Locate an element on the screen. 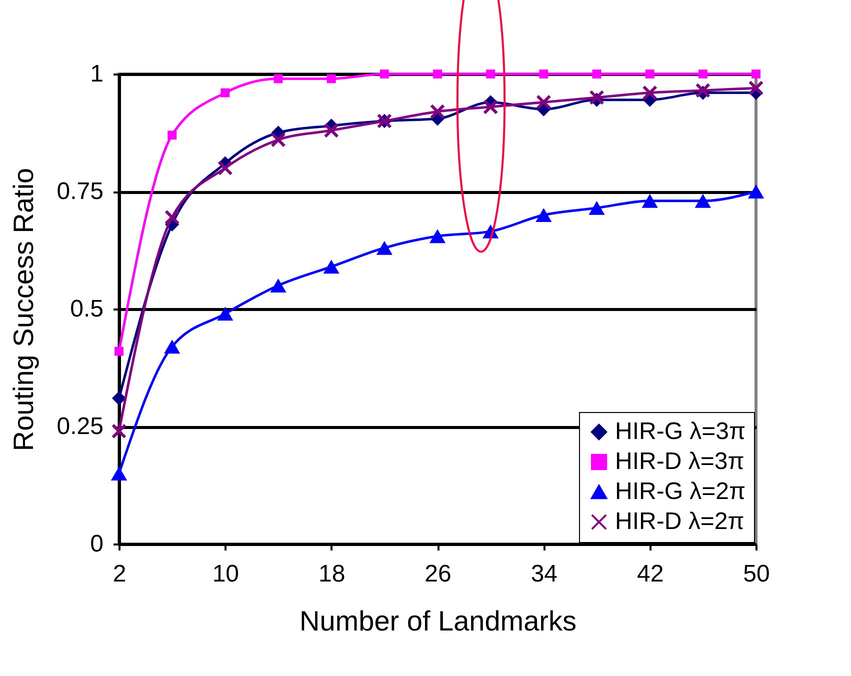  y-tick-label: 0.5 is located at coordinates (87, 309).